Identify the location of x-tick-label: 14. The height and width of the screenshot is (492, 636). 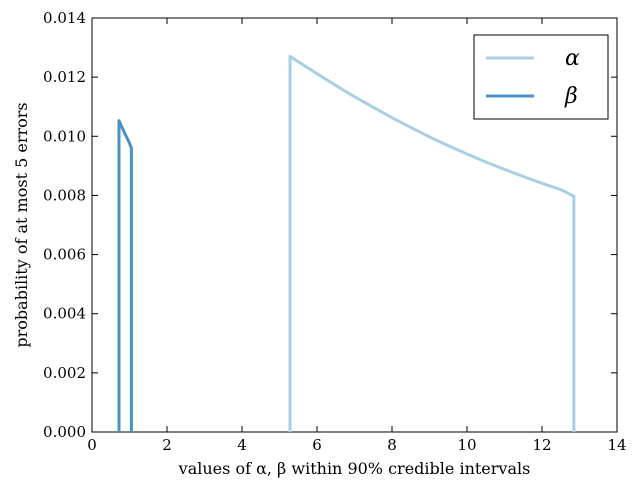
(616, 445).